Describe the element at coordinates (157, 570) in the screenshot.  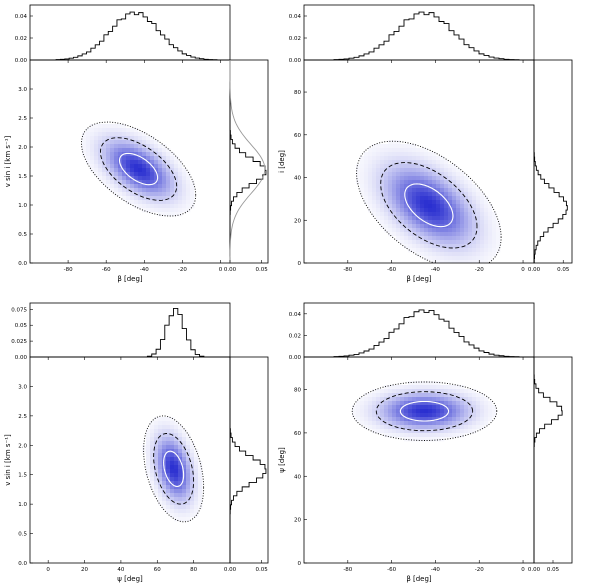
I see `x-tick-label: 60` at that location.